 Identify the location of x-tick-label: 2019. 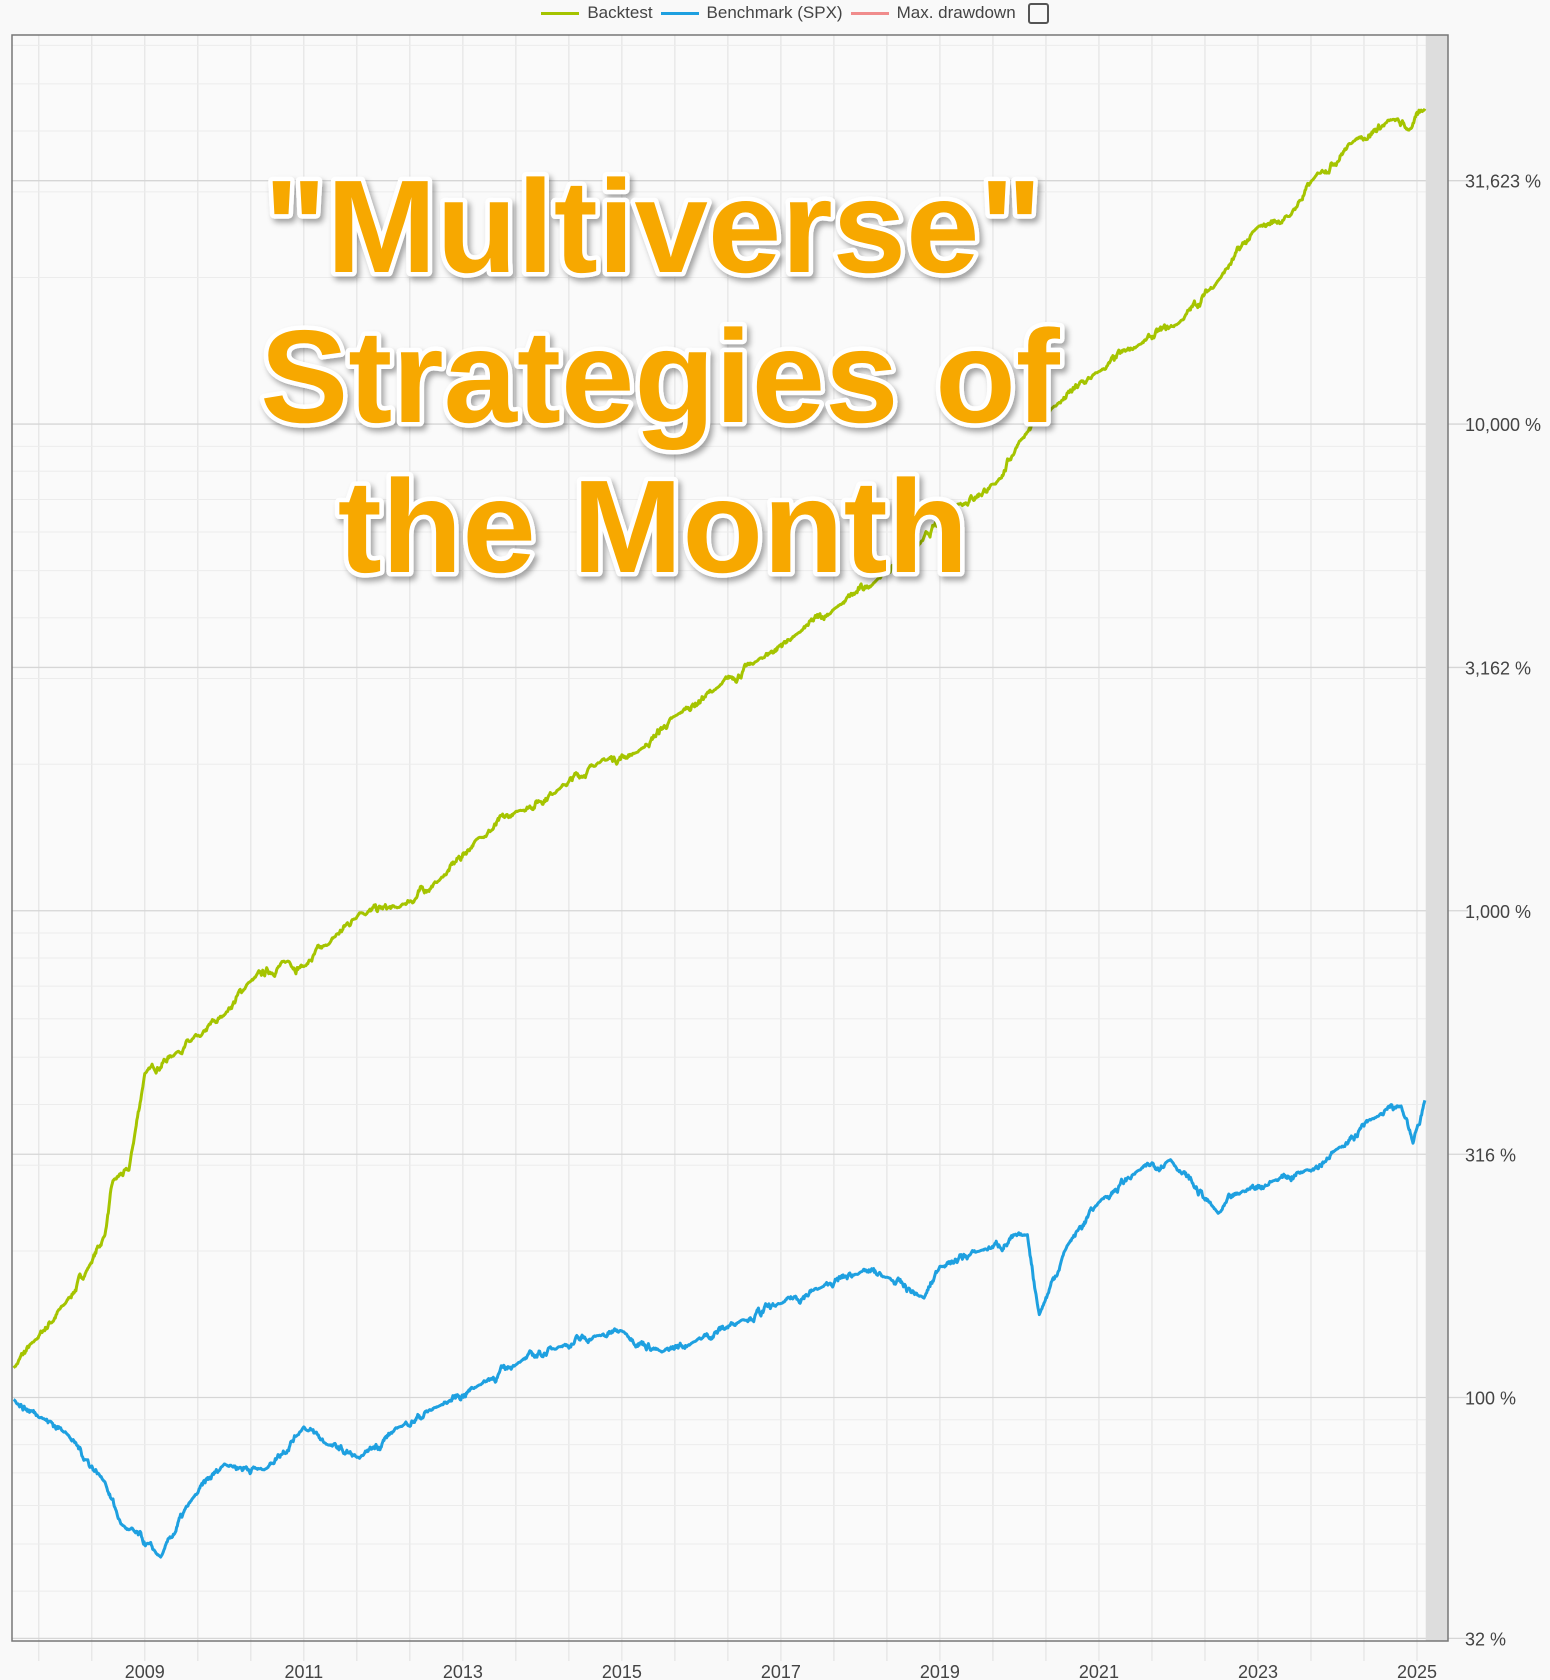
(940, 1671).